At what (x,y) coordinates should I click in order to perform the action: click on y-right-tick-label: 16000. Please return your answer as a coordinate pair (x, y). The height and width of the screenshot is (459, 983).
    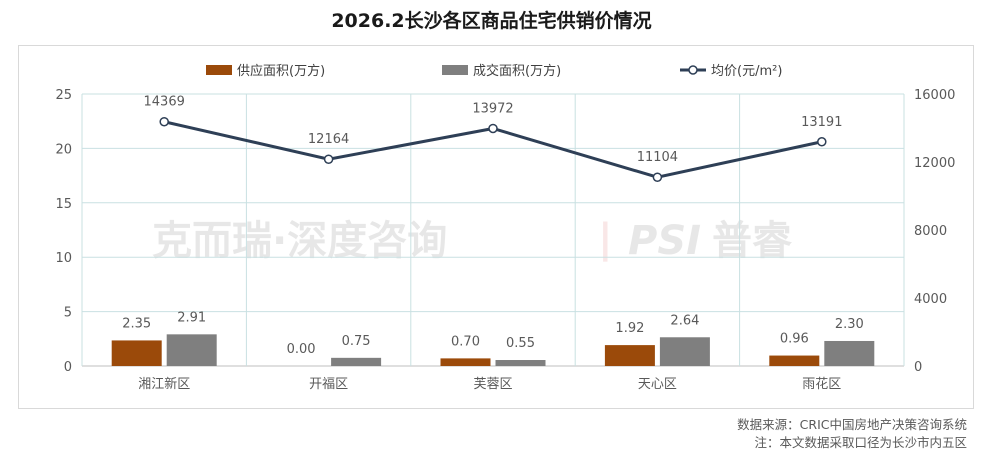
    Looking at the image, I should click on (934, 95).